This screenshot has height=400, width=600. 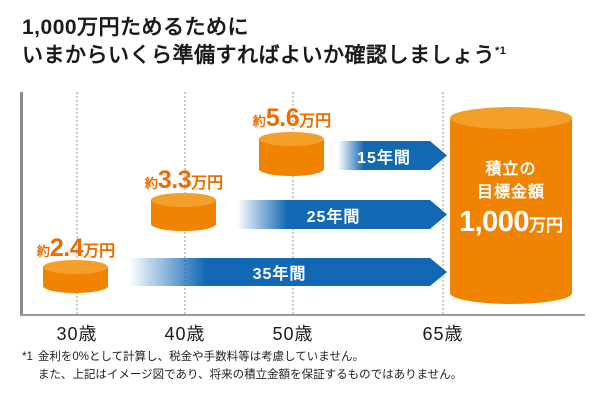 I want to click on goal-label: 積立の 目標金額 1,000万円, so click(x=511, y=200).